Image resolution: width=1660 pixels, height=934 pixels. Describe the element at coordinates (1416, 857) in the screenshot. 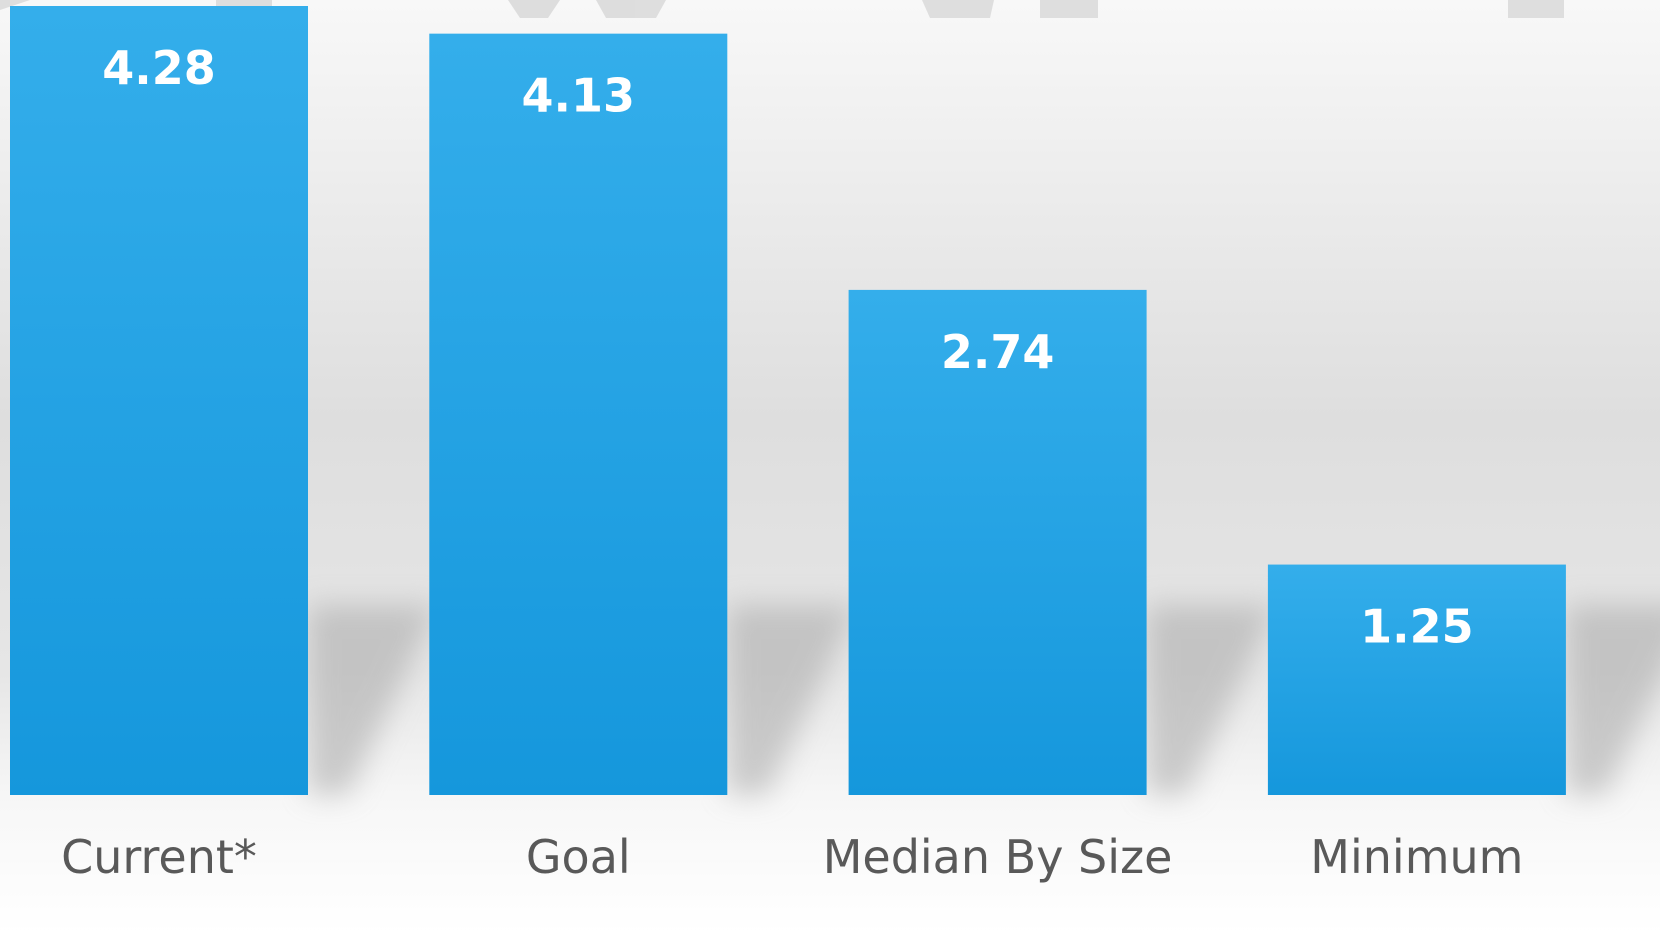

I see `category-label: Minimum` at that location.